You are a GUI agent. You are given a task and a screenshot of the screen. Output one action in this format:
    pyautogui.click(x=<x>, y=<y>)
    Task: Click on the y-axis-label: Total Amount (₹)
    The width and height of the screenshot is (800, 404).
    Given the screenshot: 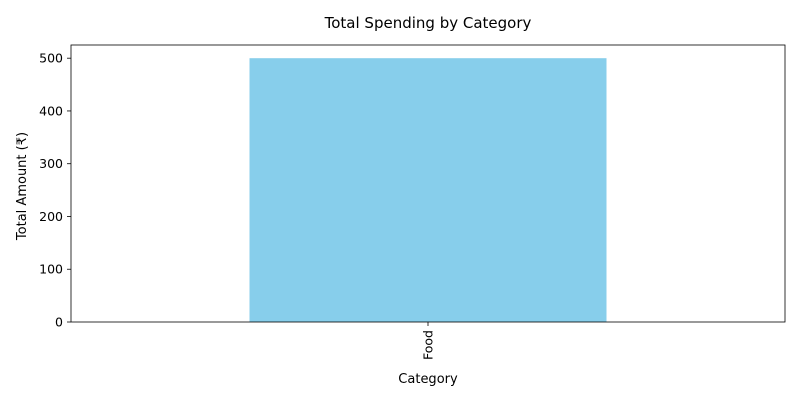 What is the action you would take?
    pyautogui.click(x=22, y=186)
    